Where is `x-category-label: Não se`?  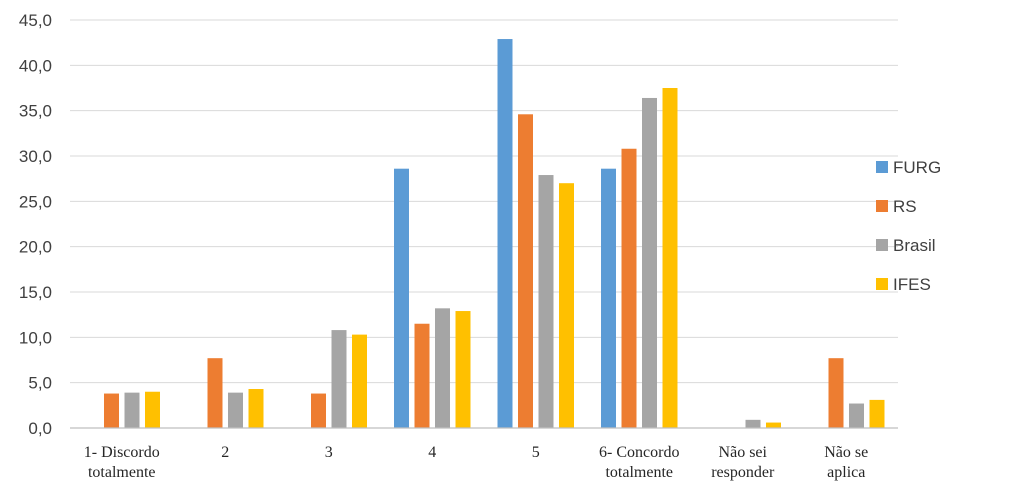
x-category-label: Não se is located at coordinates (846, 452).